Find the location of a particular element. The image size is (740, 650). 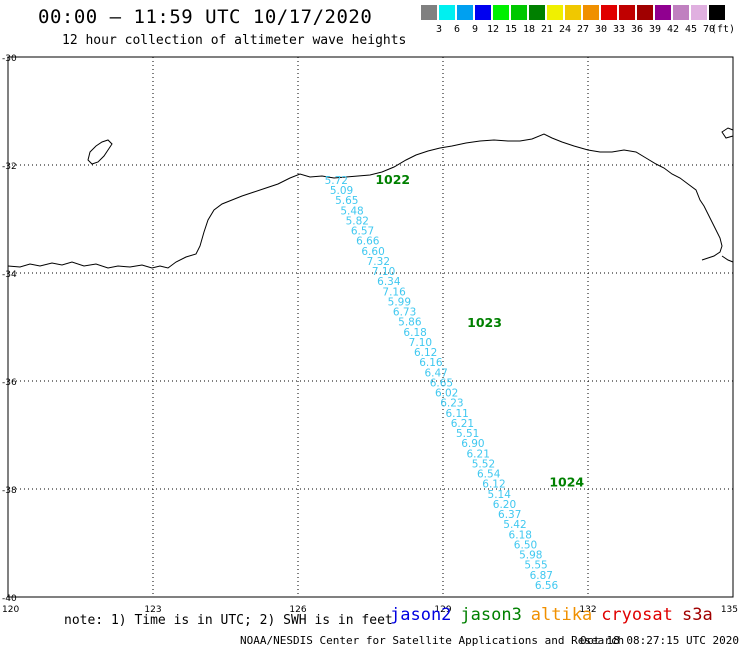

wave-height-label: 6.50 is located at coordinates (525, 545).